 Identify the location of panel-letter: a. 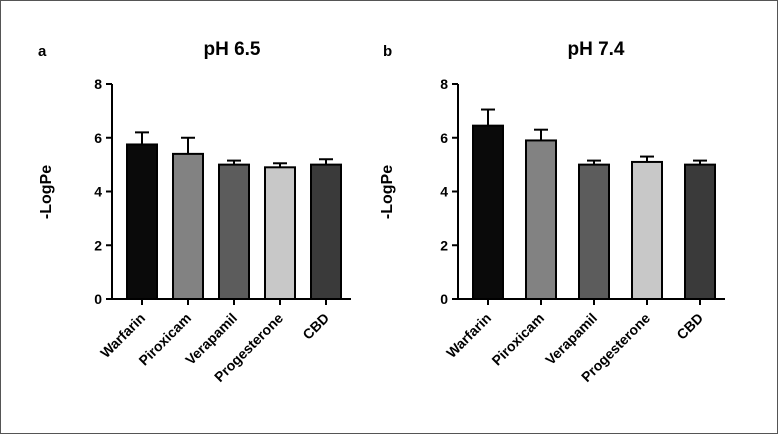
(42, 51).